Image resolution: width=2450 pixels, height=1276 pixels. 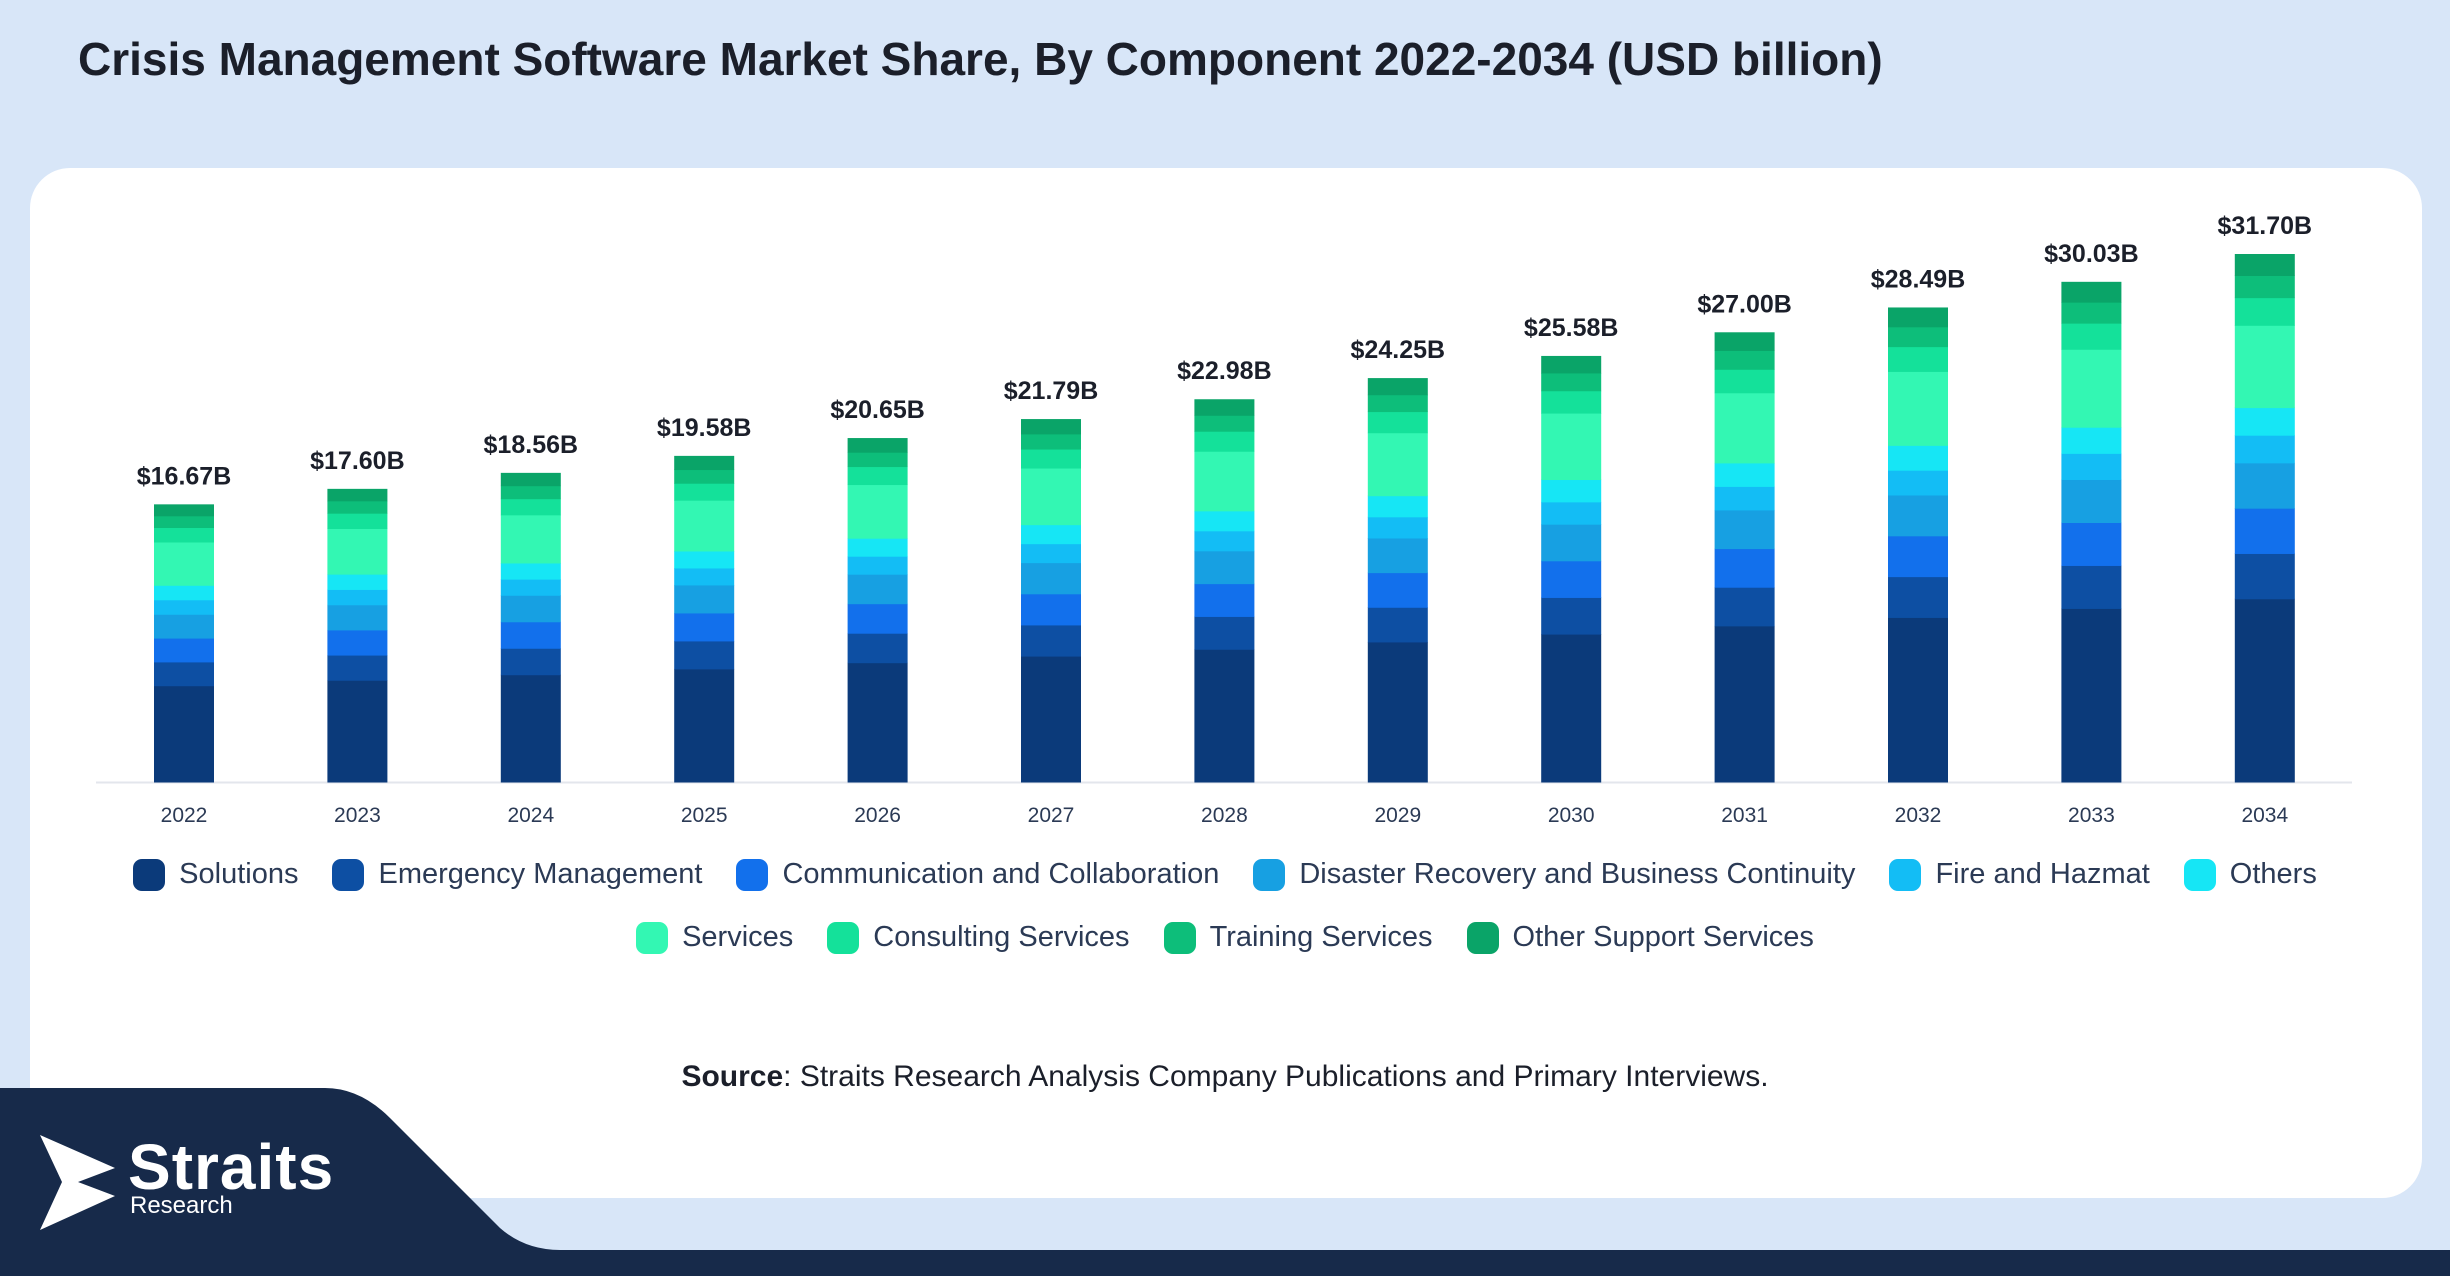 I want to click on legend-item: Services, so click(x=714, y=937).